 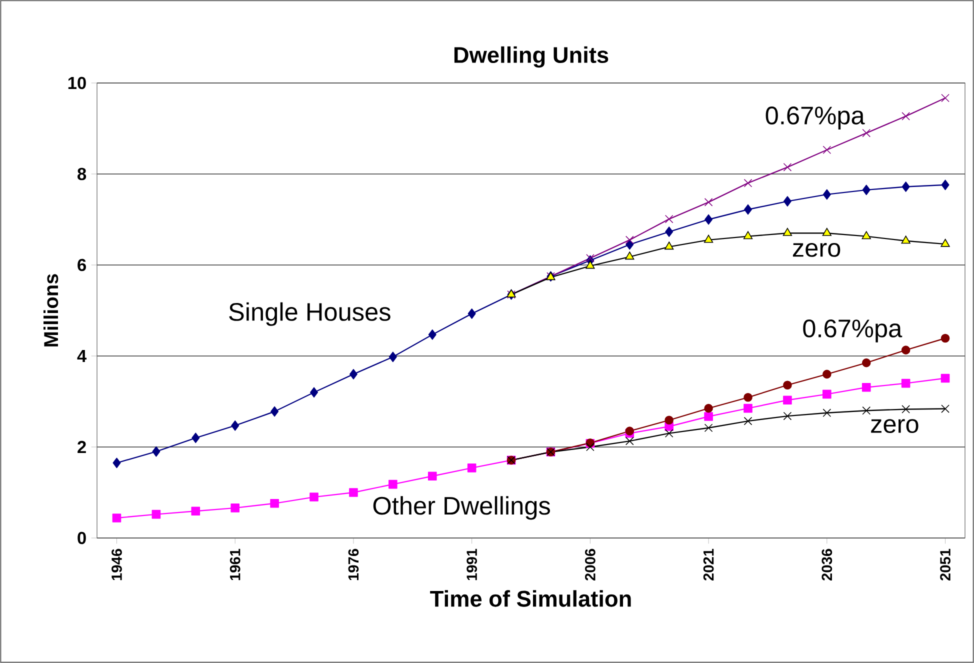 I want to click on x-tick-label: 2051, so click(x=945, y=564).